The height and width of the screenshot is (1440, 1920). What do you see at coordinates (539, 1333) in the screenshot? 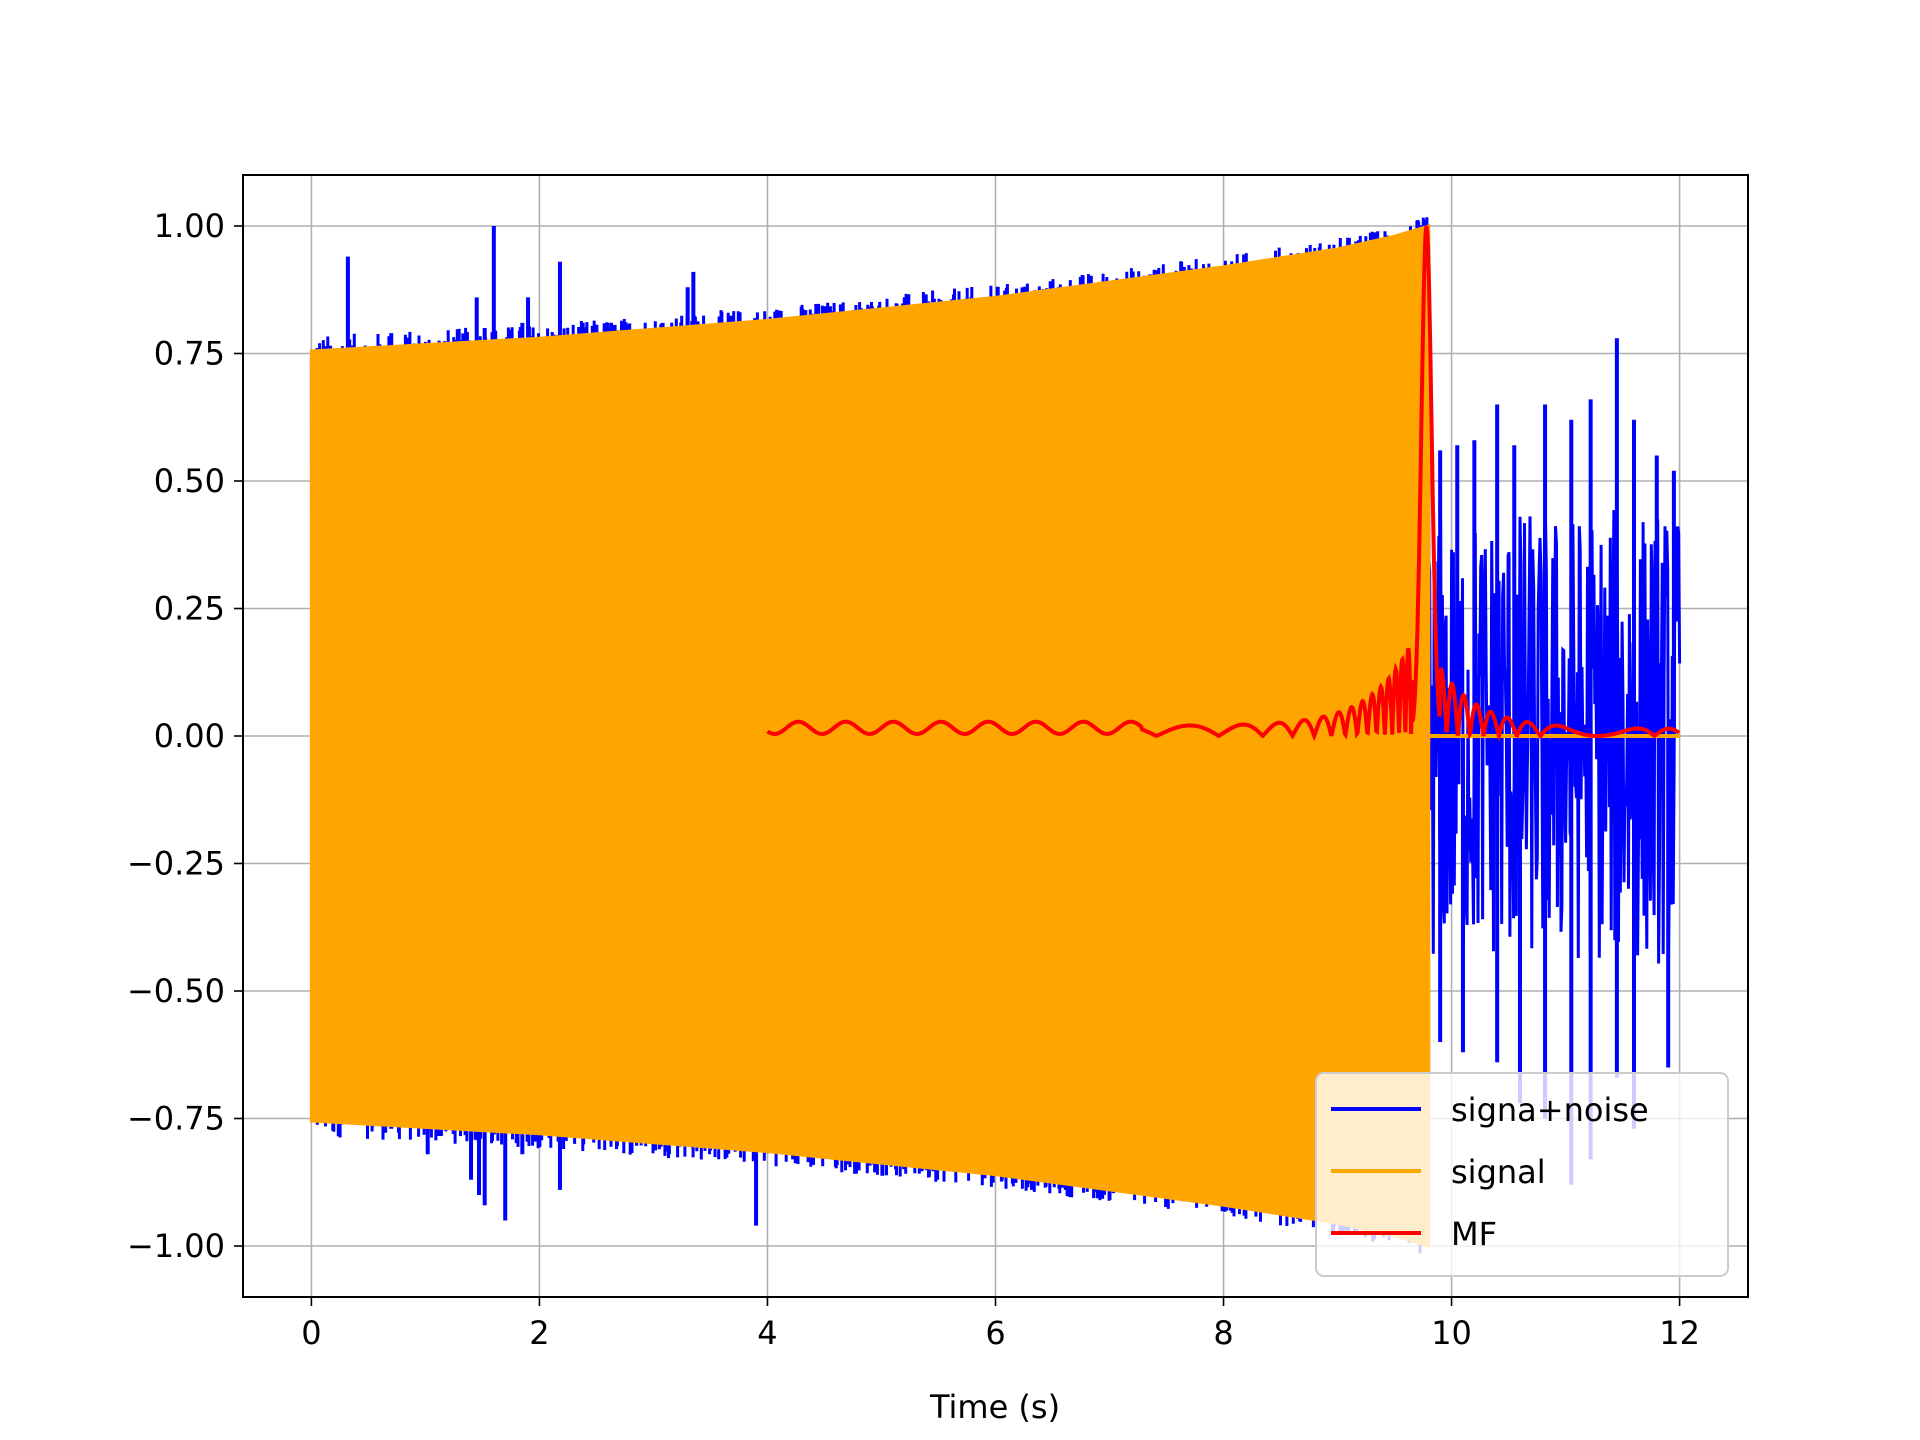
I see `x-tick-label: 2` at bounding box center [539, 1333].